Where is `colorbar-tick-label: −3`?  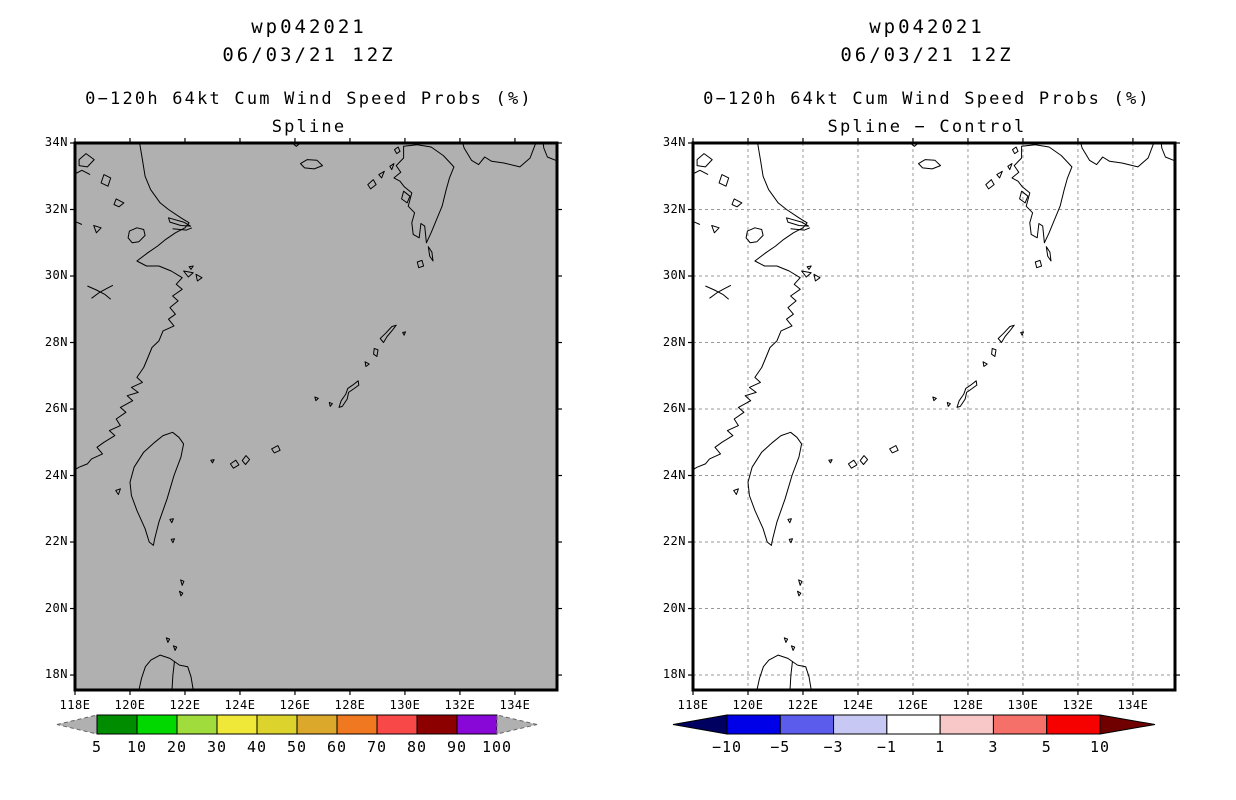 colorbar-tick-label: −3 is located at coordinates (833, 747).